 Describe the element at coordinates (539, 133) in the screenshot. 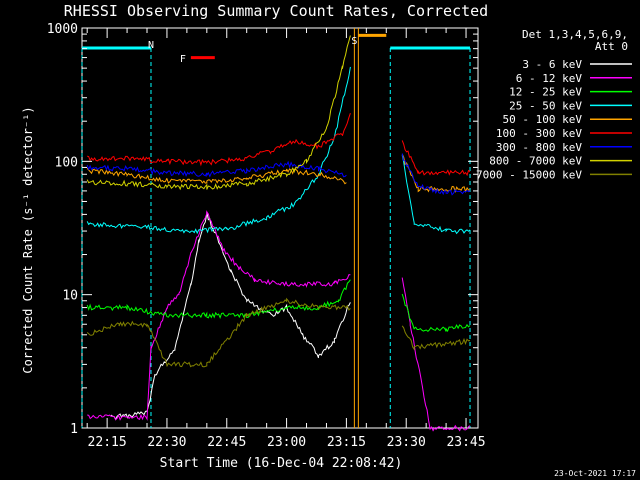

I see `legend-label-5: 100 - 300 keV` at that location.